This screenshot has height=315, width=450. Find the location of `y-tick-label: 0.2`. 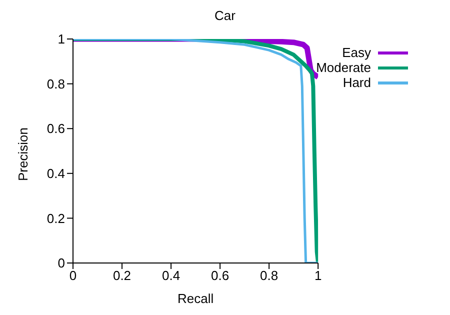

y-tick-label: 0.2 is located at coordinates (55, 218).